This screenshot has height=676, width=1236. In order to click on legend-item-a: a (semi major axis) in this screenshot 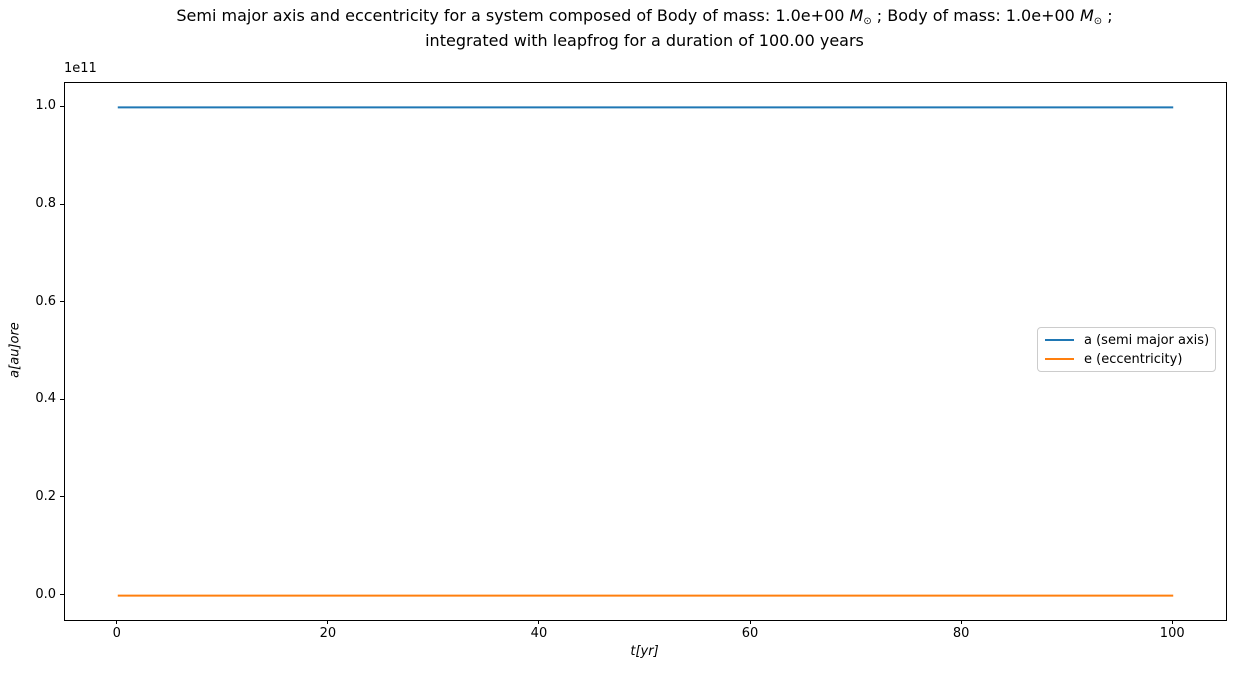, I will do `click(1127, 340)`.